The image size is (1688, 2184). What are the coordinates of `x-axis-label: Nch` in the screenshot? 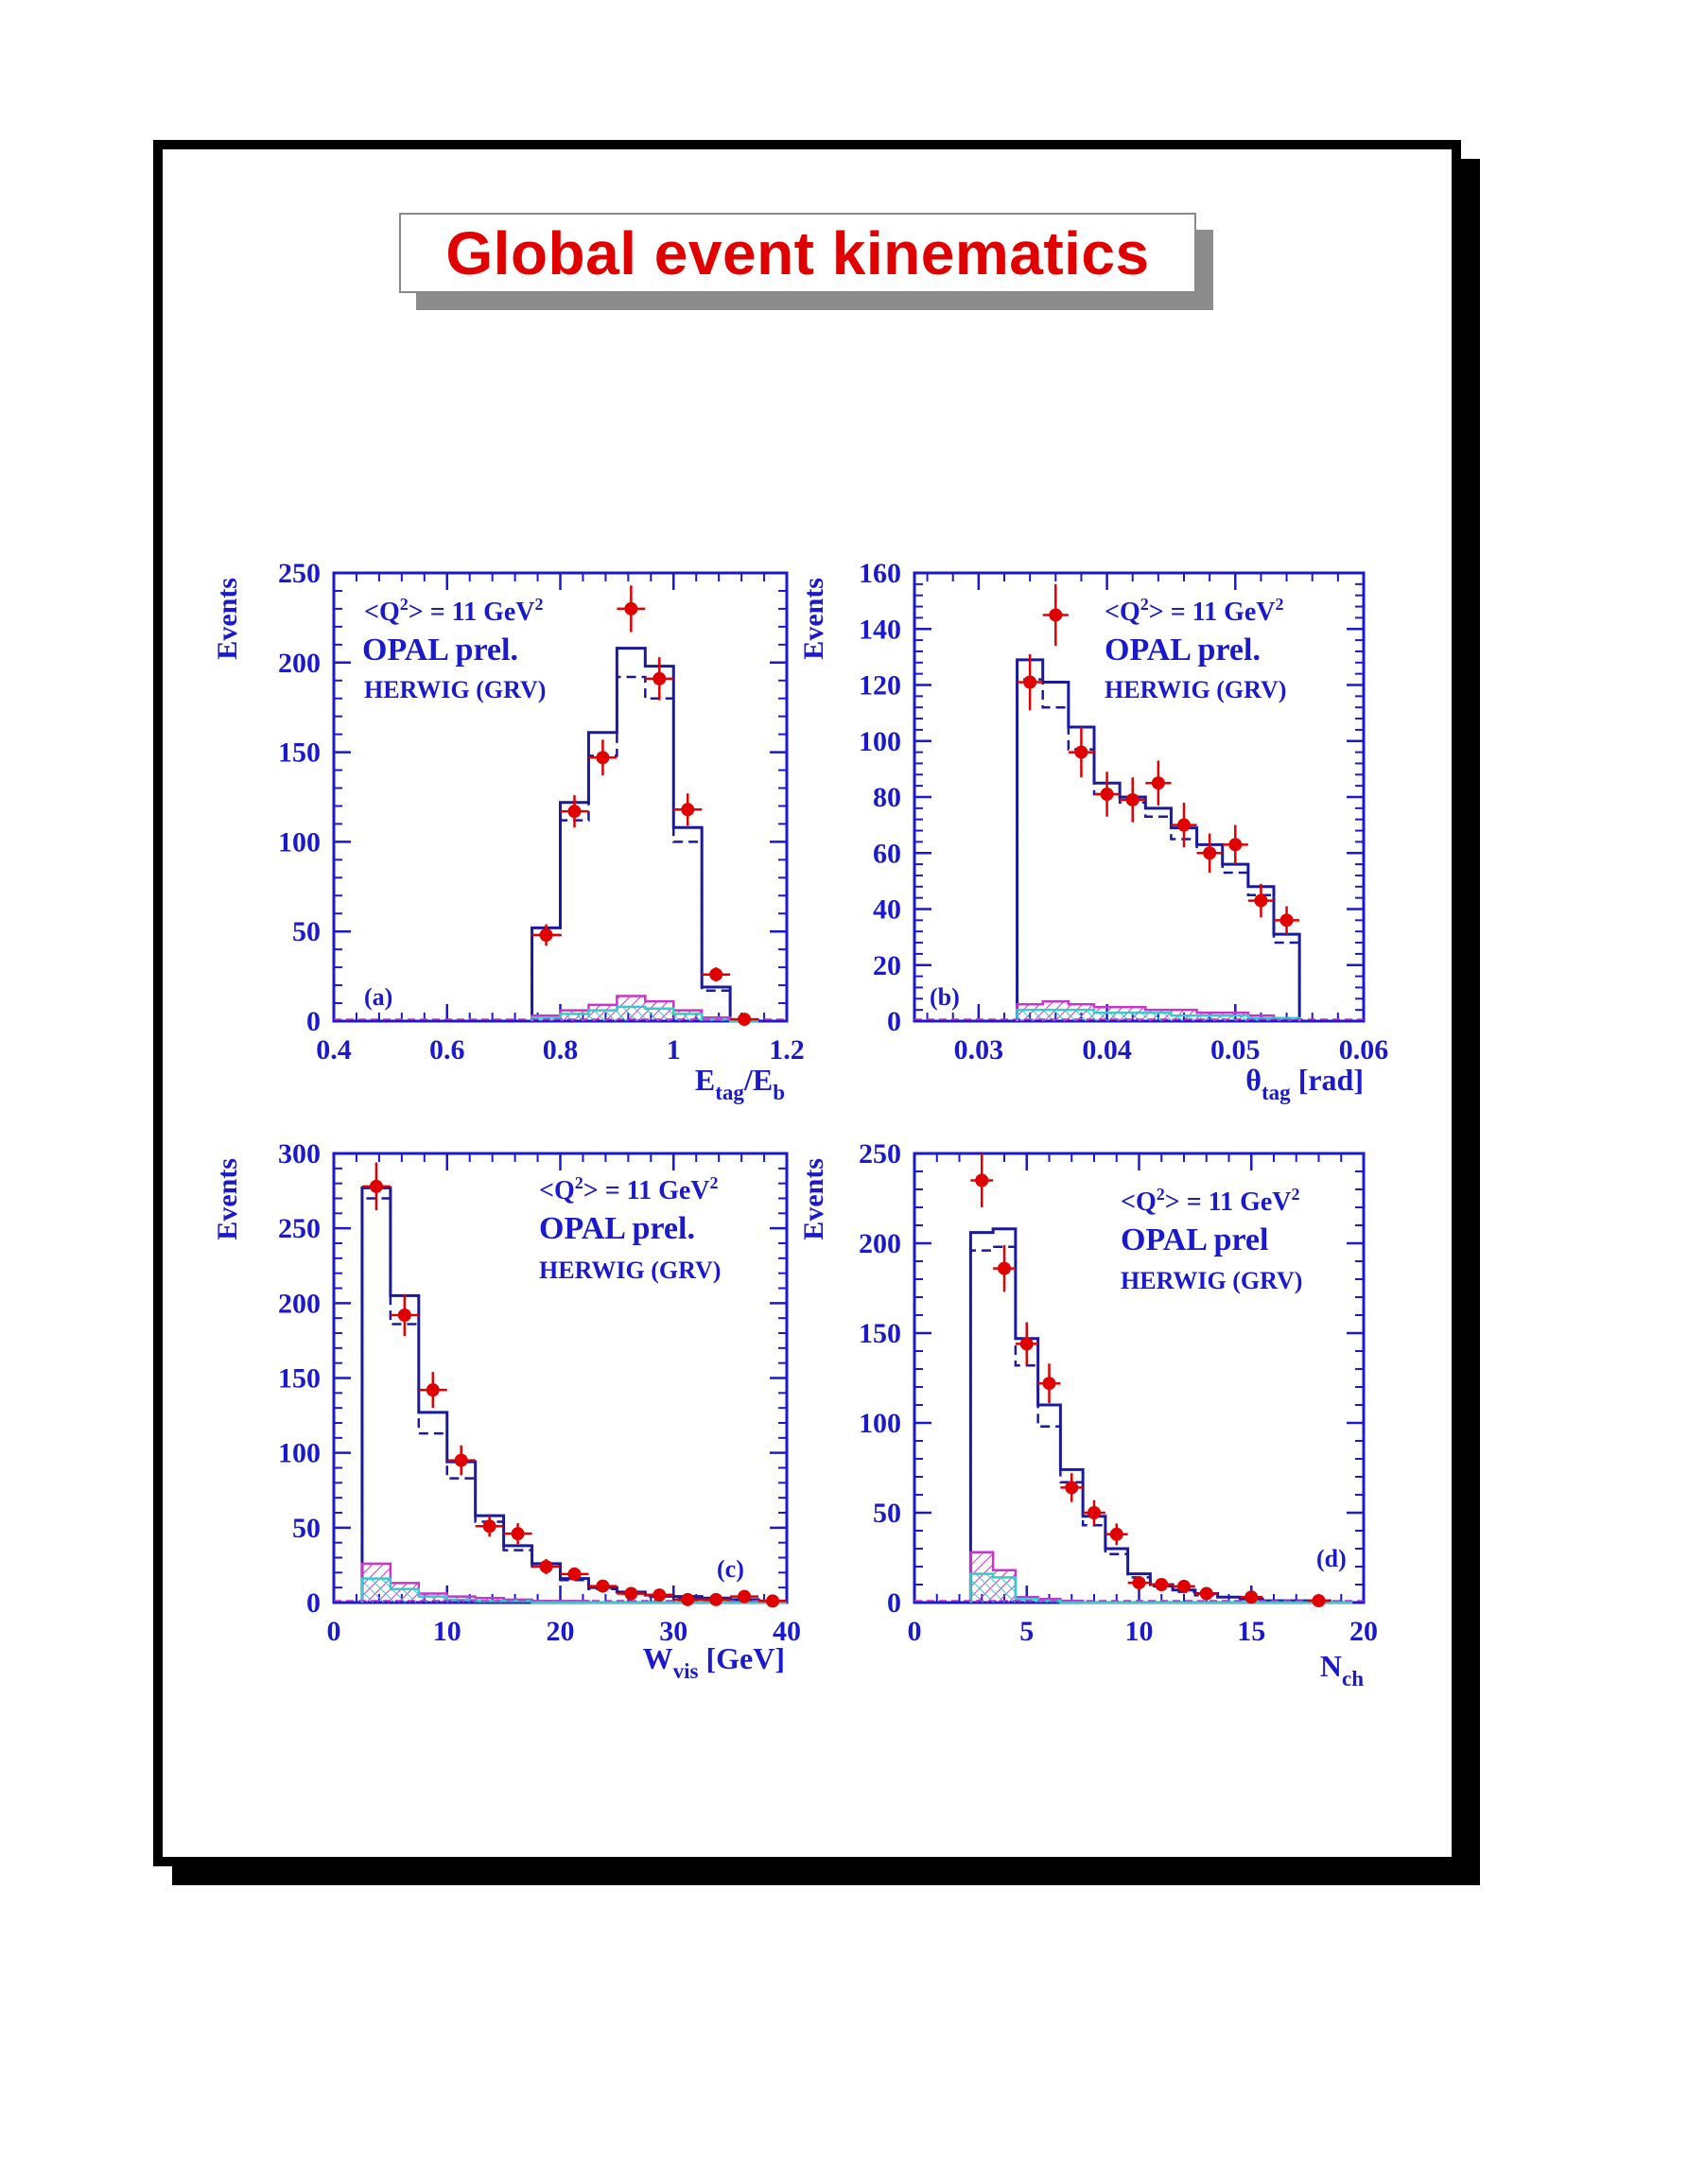 It's located at (1342, 1669).